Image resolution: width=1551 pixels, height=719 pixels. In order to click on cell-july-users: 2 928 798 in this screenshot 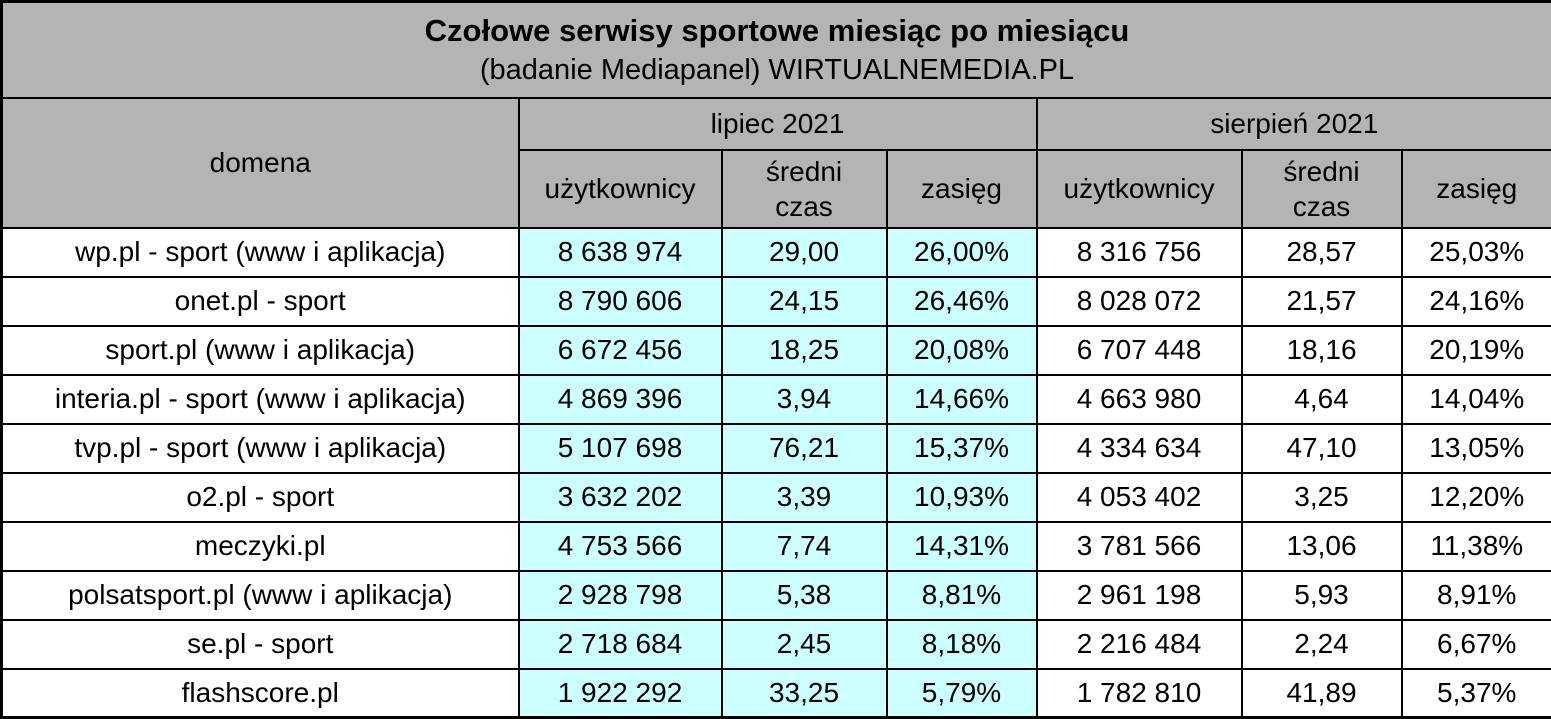, I will do `click(620, 595)`.